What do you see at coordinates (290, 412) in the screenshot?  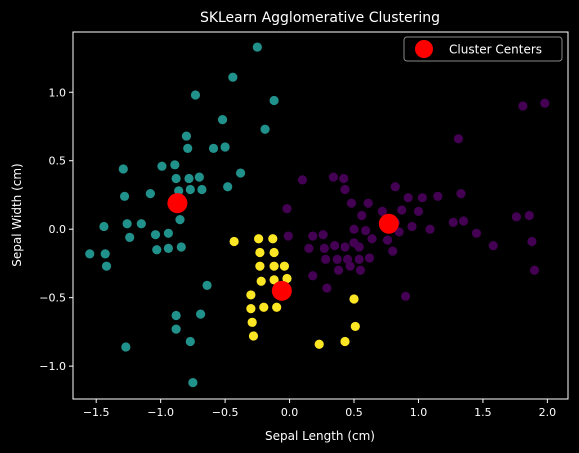 I see `x-tick-label: 0.0` at bounding box center [290, 412].